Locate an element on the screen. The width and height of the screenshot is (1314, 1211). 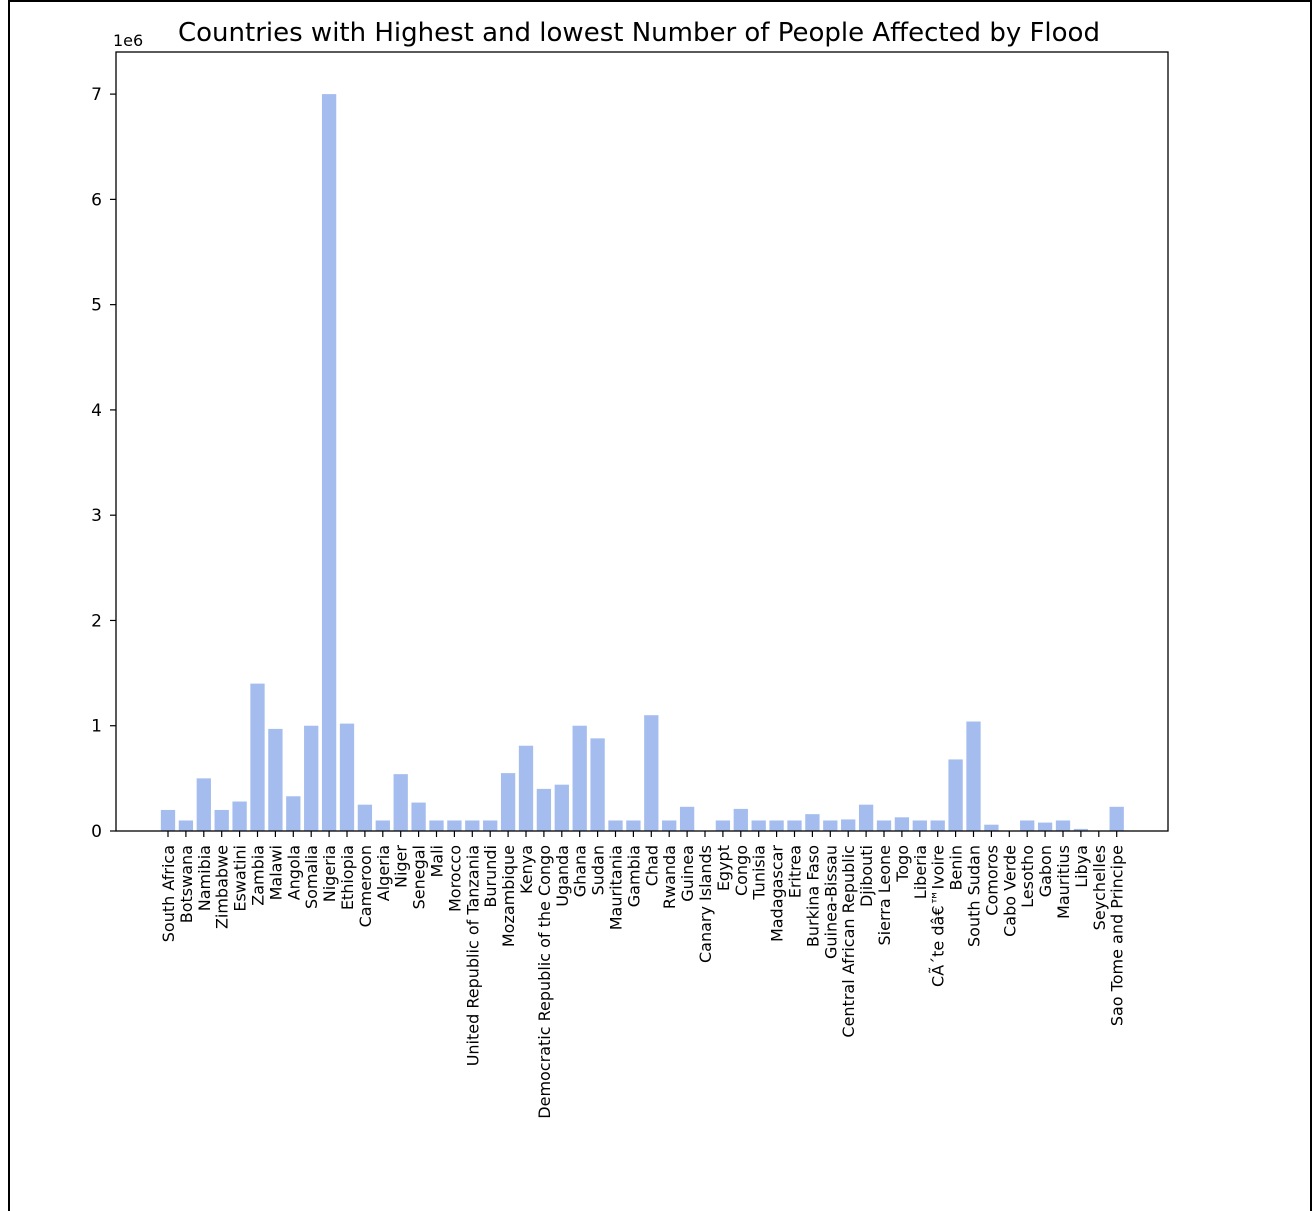
x-tick-label: Ghana is located at coordinates (580, 871).